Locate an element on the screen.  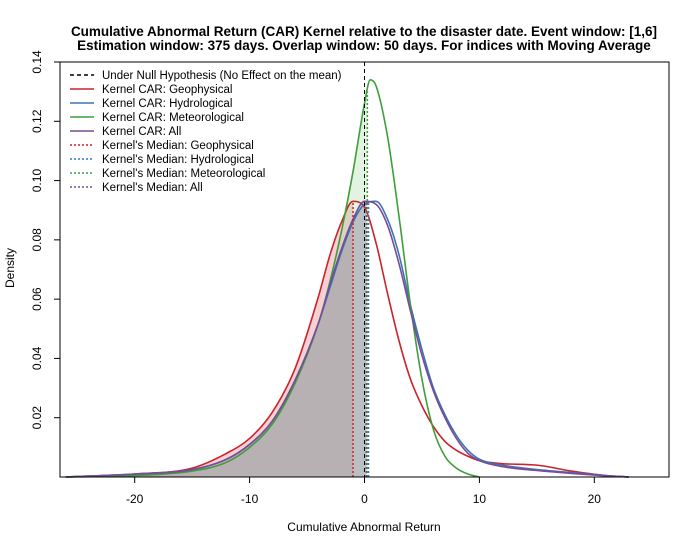
x-tick-label: 10 is located at coordinates (480, 499).